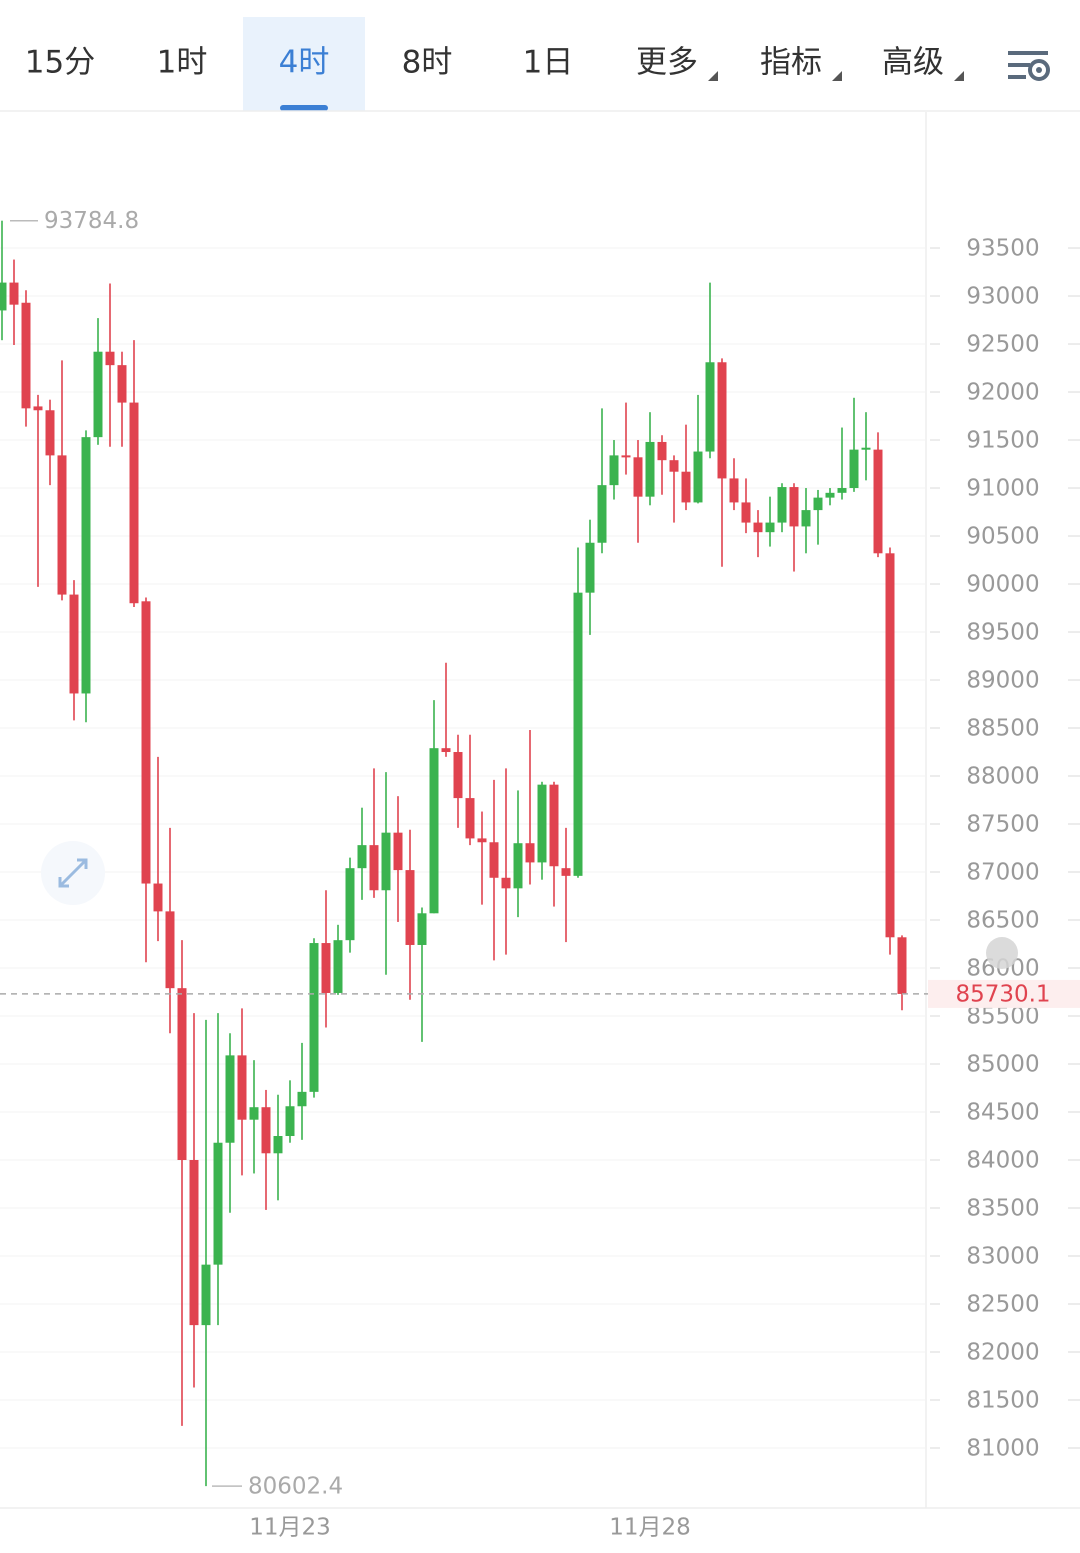  Describe the element at coordinates (91, 221) in the screenshot. I see `max-label: 93784.8` at that location.